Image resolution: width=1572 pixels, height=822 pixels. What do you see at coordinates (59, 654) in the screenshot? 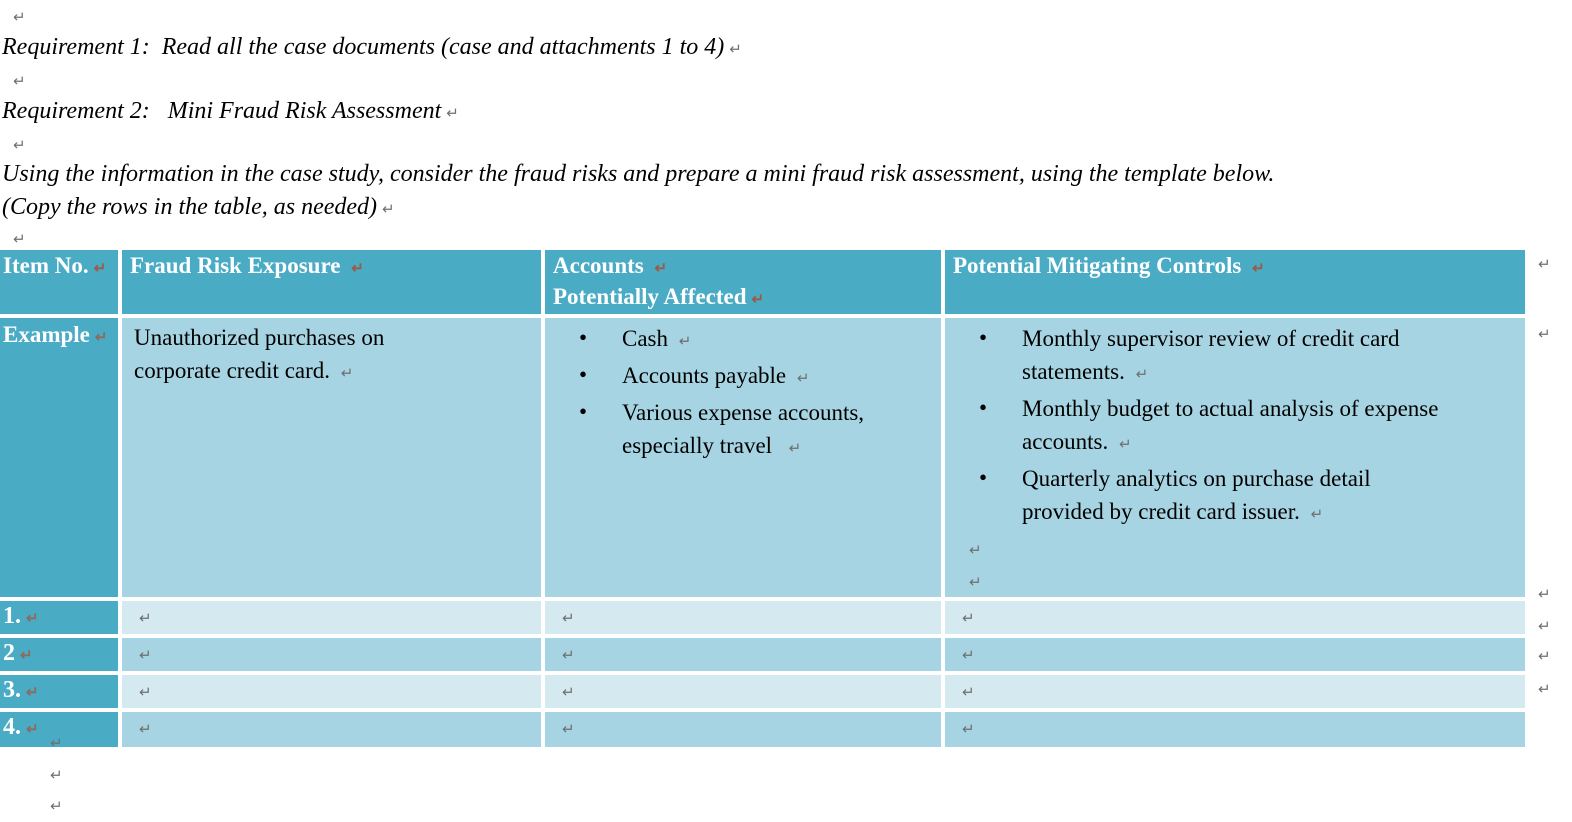
I see `row-2-label-cell: 2 ↵` at bounding box center [59, 654].